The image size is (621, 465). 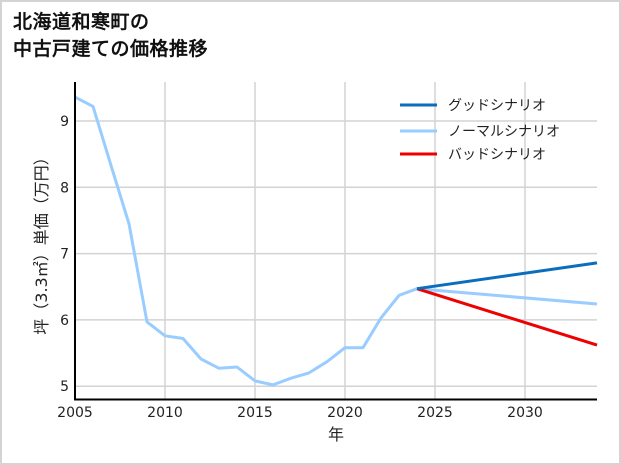 I want to click on chart-title: 北海道和寒町の 中古戸建ての価格推移, so click(x=110, y=36).